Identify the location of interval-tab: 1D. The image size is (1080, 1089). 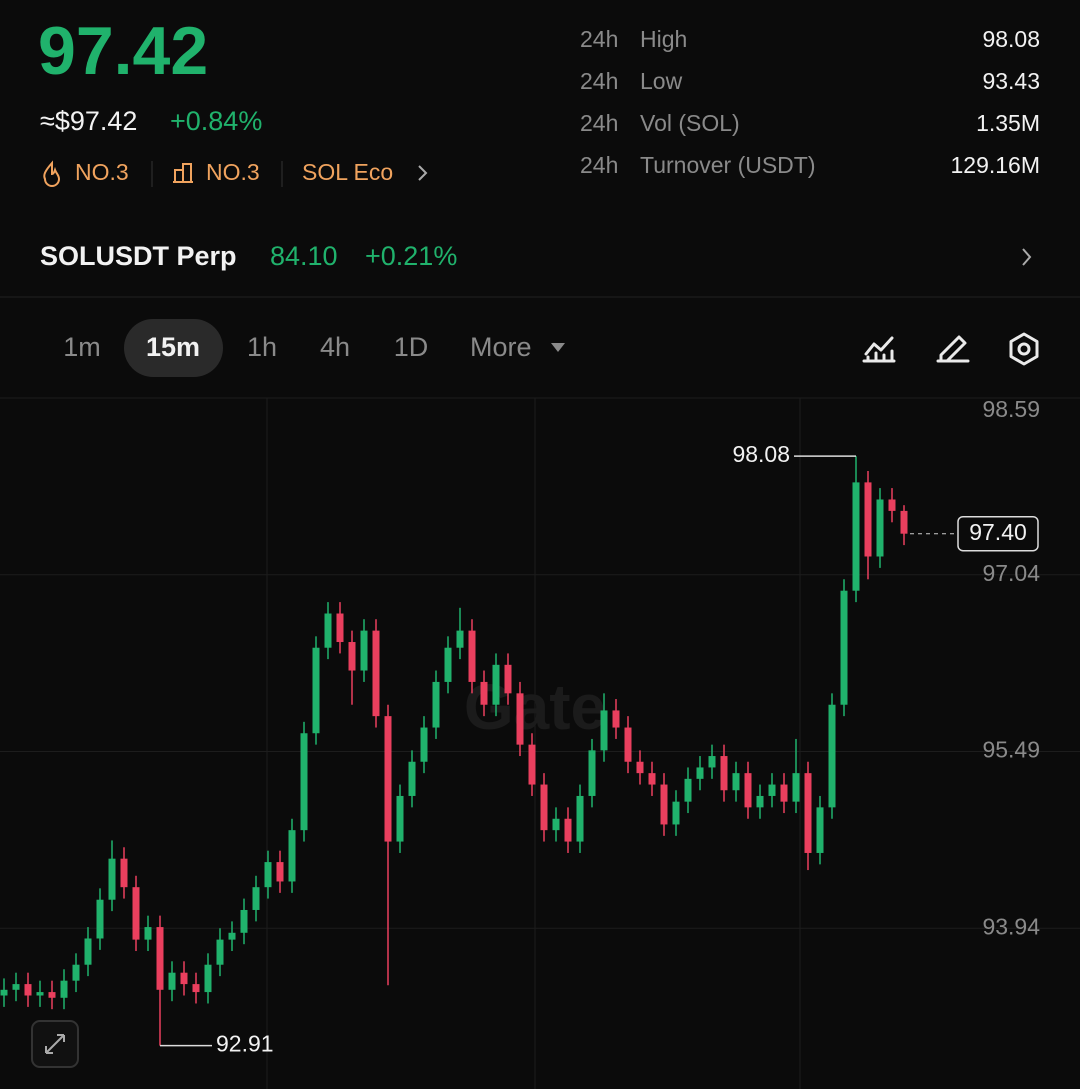
(411, 347).